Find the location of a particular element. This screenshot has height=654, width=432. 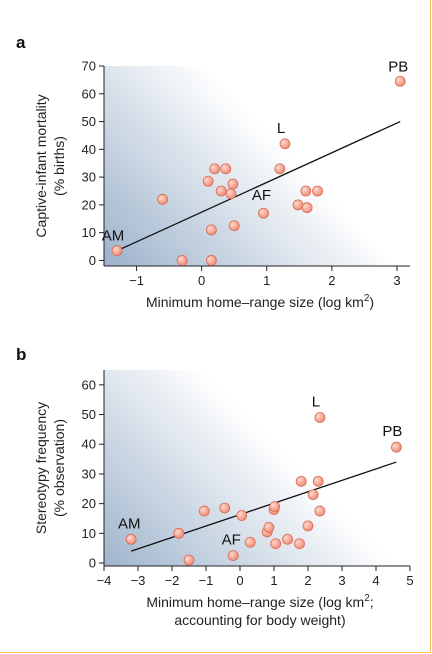

x-tick-label: −2 is located at coordinates (172, 580).